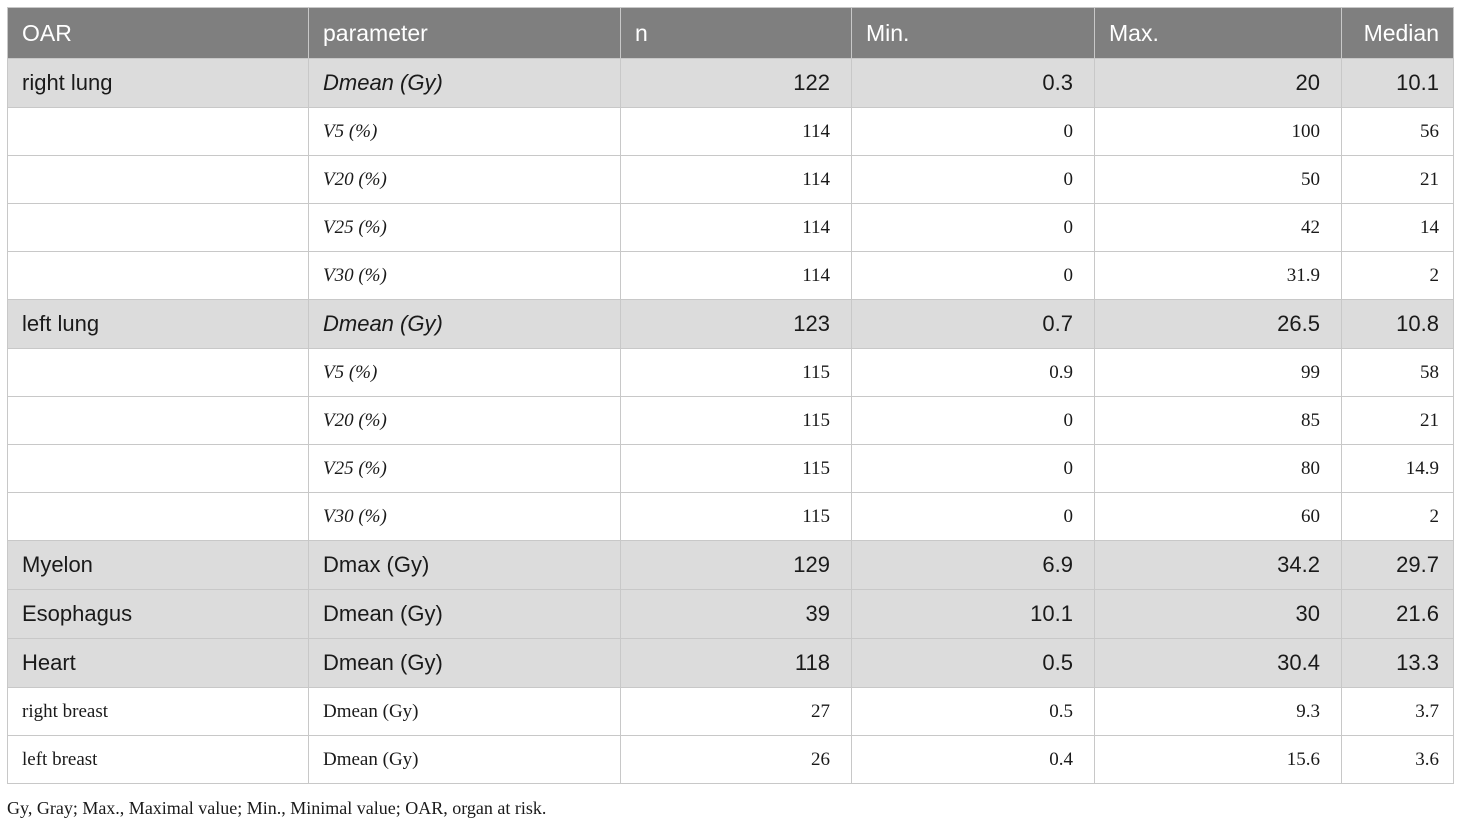  What do you see at coordinates (1397, 324) in the screenshot?
I see `cell-median: 10.8` at bounding box center [1397, 324].